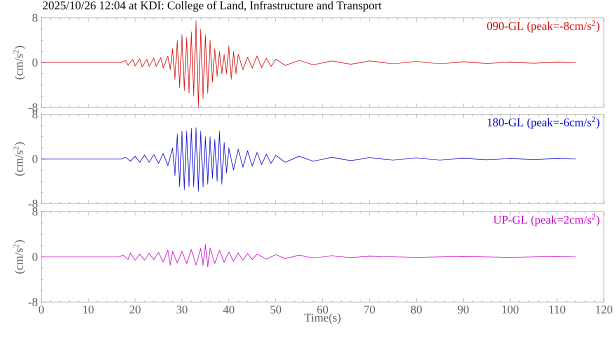 The image size is (616, 339). I want to click on x-tick-label: 110, so click(557, 310).